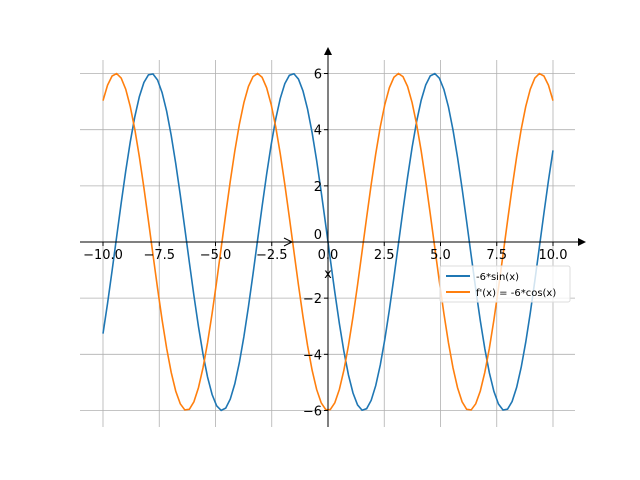 This screenshot has height=480, width=640. I want to click on x-tick-label: 2.5, so click(384, 255).